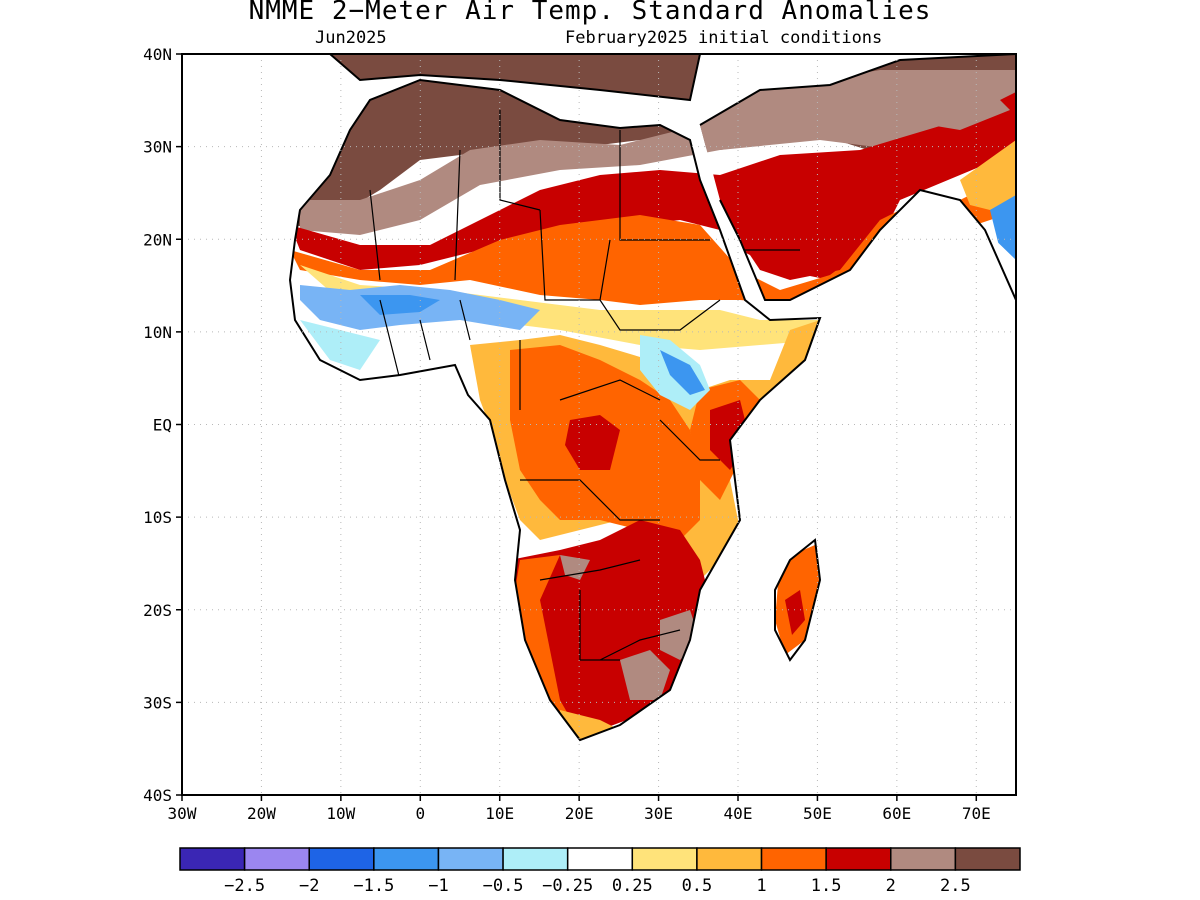 This screenshot has height=900, width=1200. What do you see at coordinates (157, 54) in the screenshot?
I see `lat-tick-label: 40N` at bounding box center [157, 54].